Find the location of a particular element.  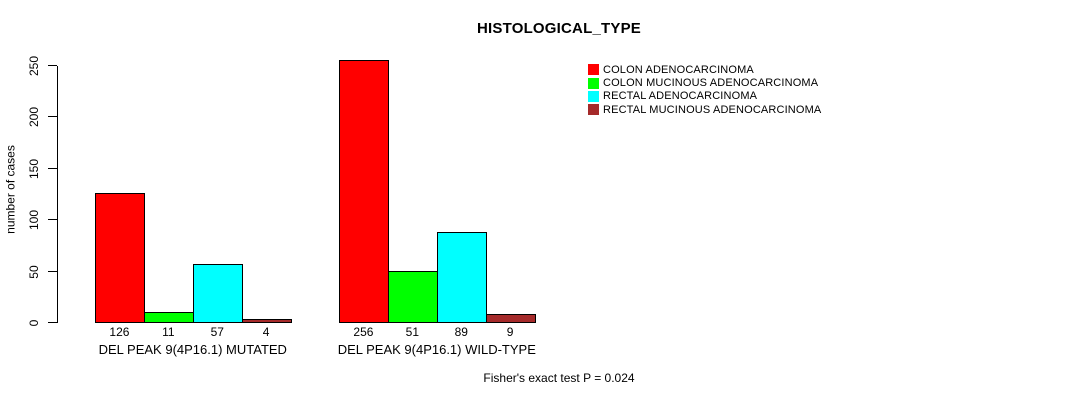

y-tick-label: 100 is located at coordinates (34, 220).